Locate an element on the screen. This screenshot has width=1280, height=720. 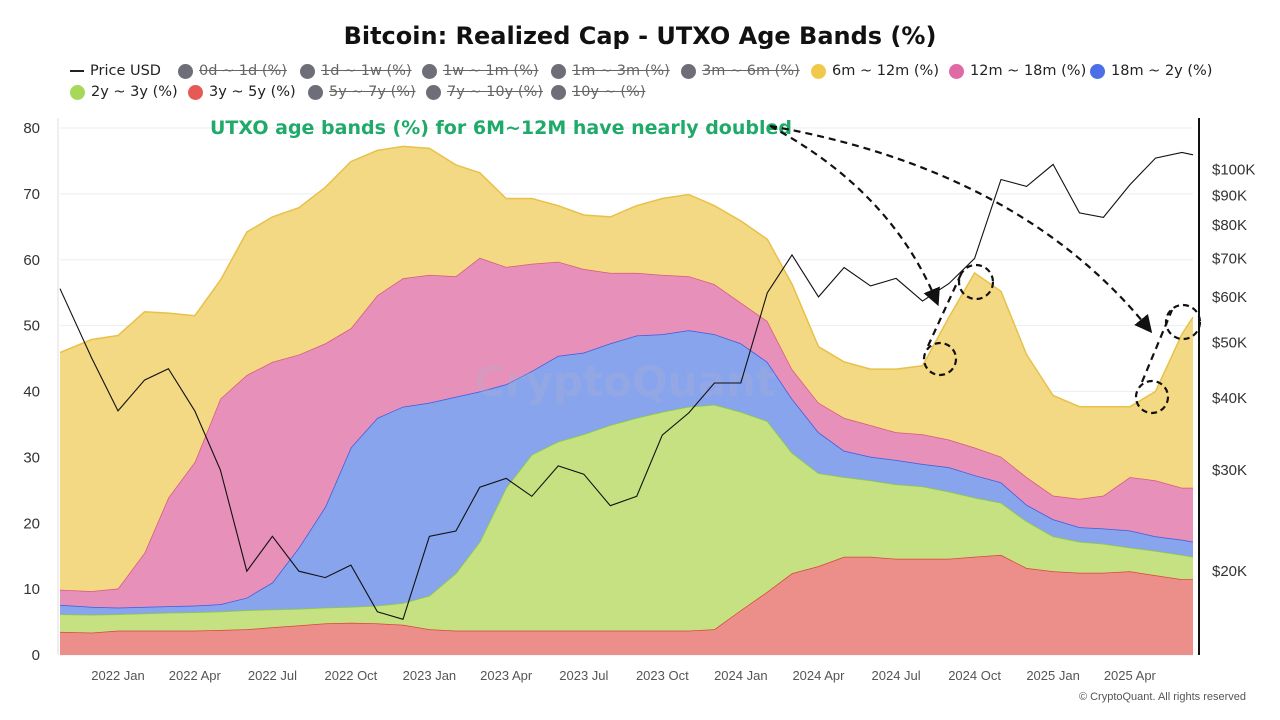
legend-label: 5y ~ 7y (%) is located at coordinates (372, 92).